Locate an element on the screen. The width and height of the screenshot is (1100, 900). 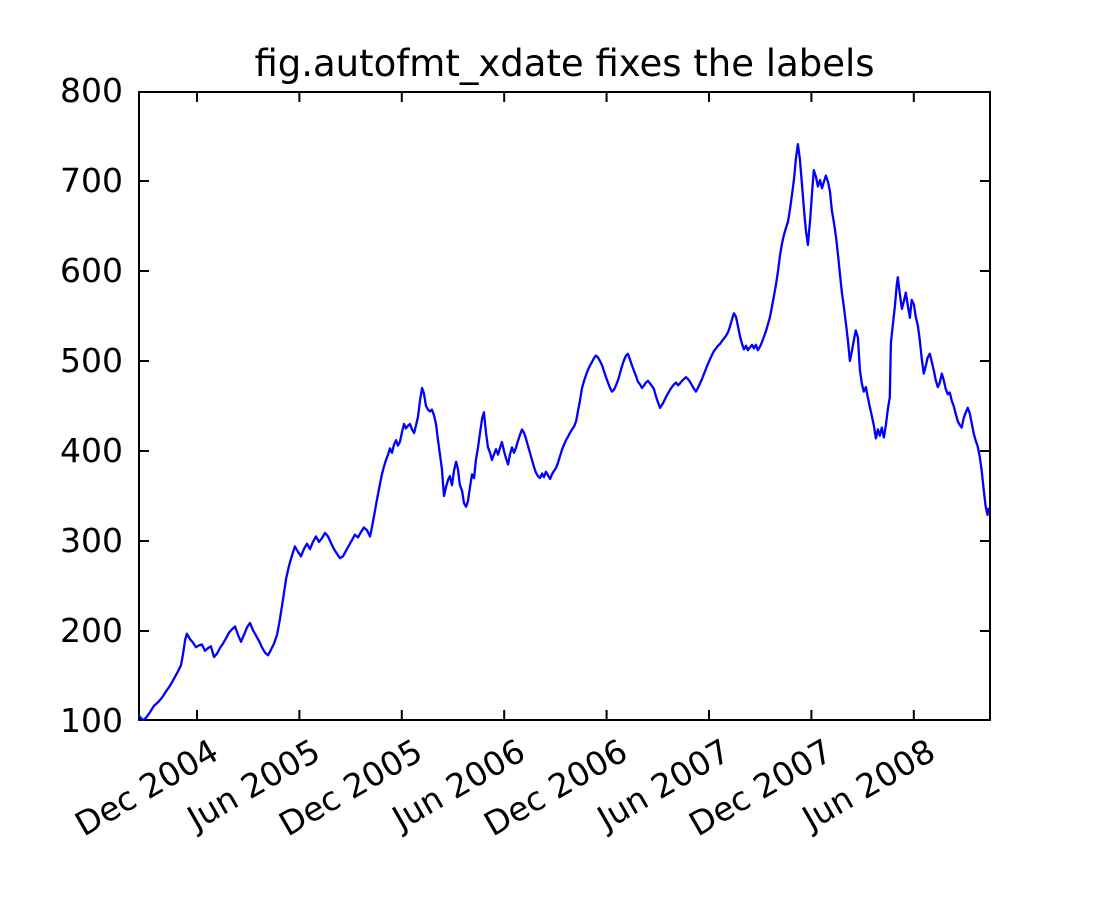
y-tick-label: 100 is located at coordinates (91, 720).